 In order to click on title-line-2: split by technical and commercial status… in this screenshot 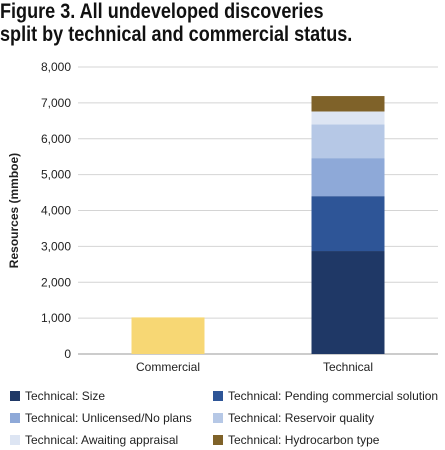, I will do `click(176, 34)`.